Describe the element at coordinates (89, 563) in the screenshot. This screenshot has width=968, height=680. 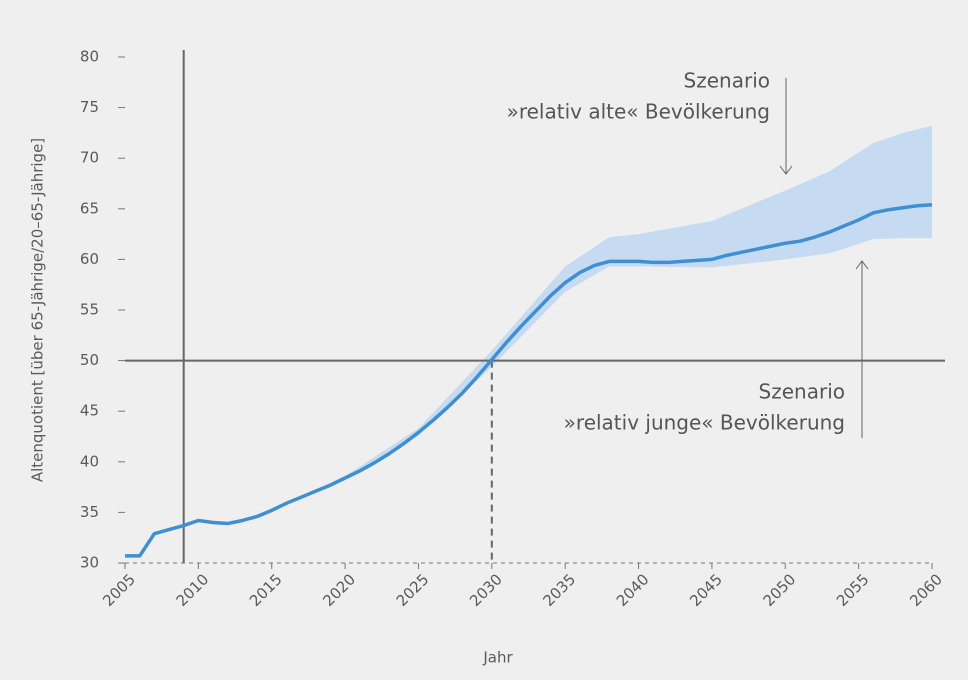
I see `y-tick-label: 30` at that location.